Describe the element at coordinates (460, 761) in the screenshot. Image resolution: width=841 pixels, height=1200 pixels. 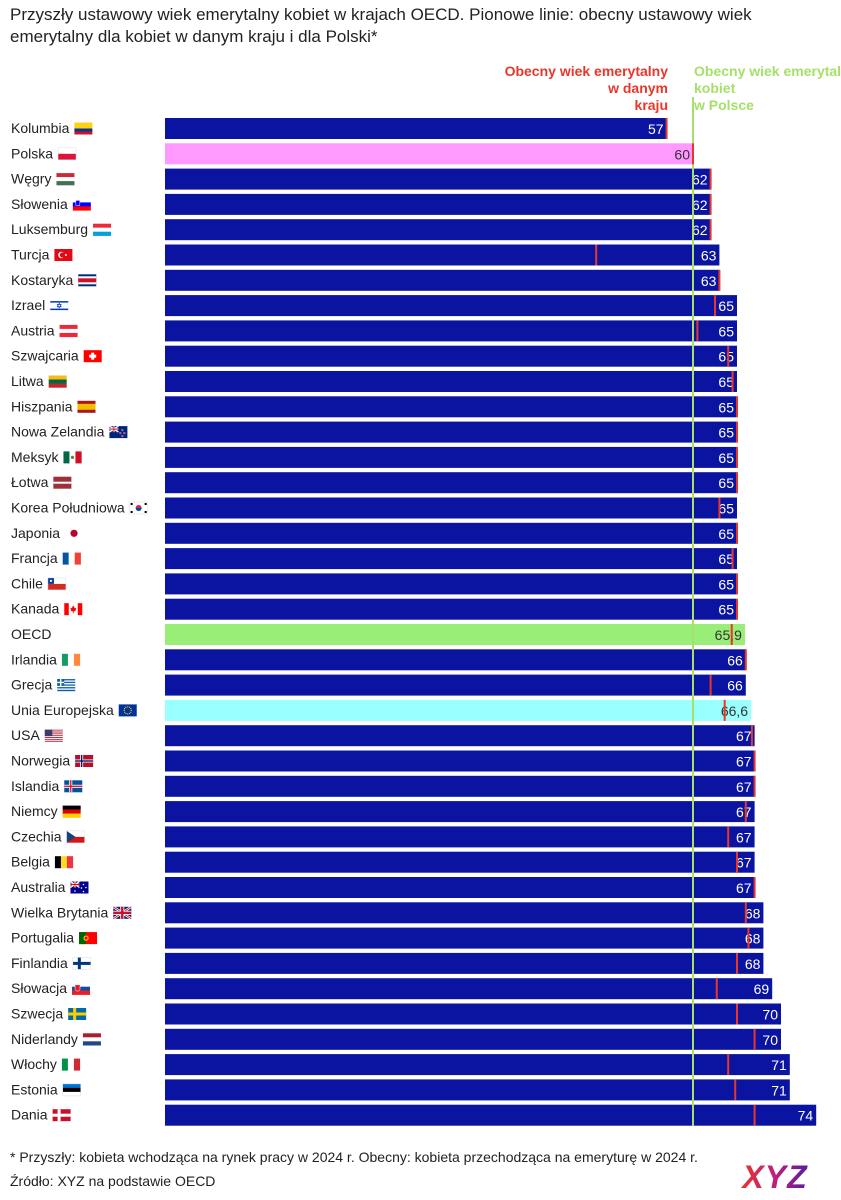
I see `bar-norwegia` at that location.